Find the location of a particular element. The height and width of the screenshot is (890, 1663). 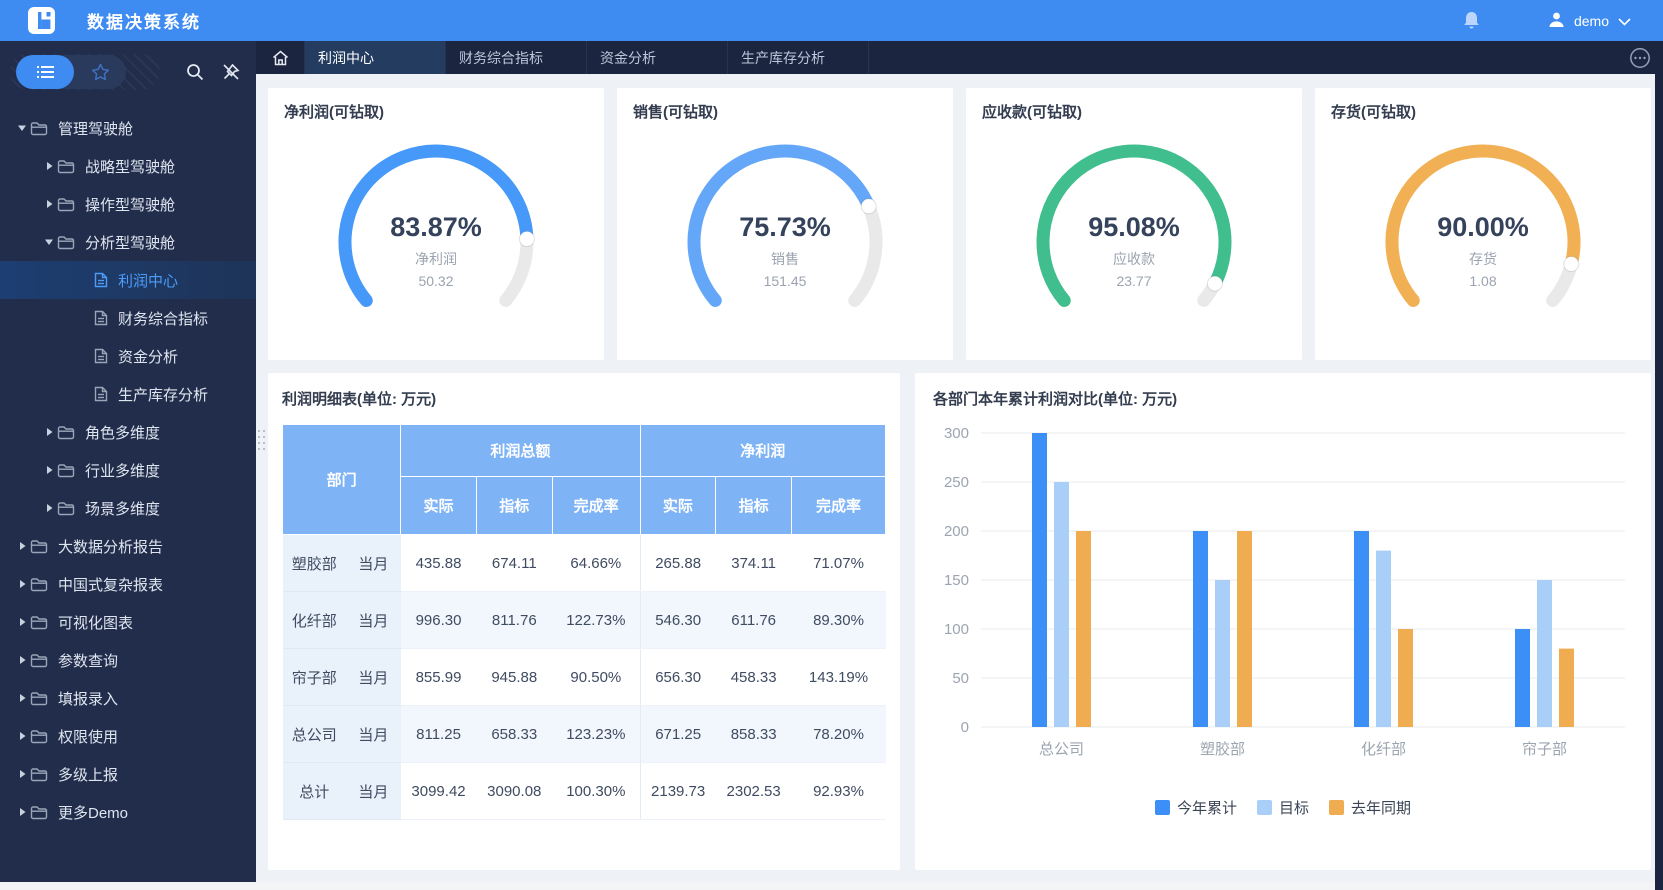

tab-item-4: 生产库存分析 is located at coordinates (798, 57).